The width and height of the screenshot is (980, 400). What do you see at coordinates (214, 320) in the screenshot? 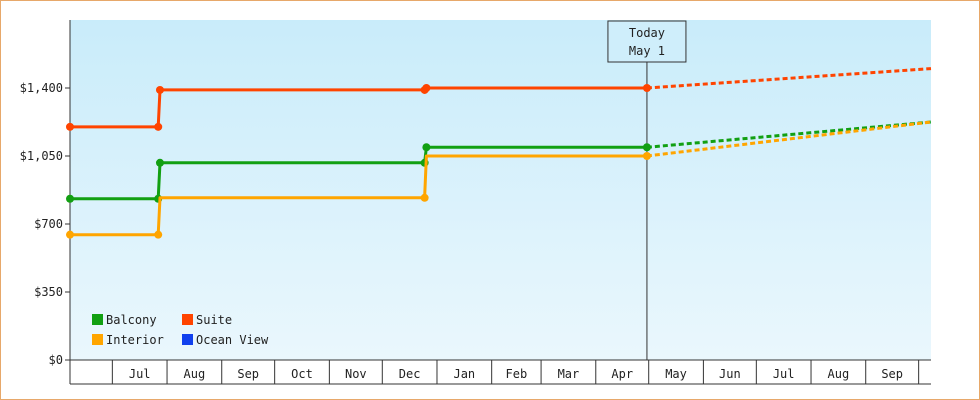
I see `legend-label: Suite` at bounding box center [214, 320].